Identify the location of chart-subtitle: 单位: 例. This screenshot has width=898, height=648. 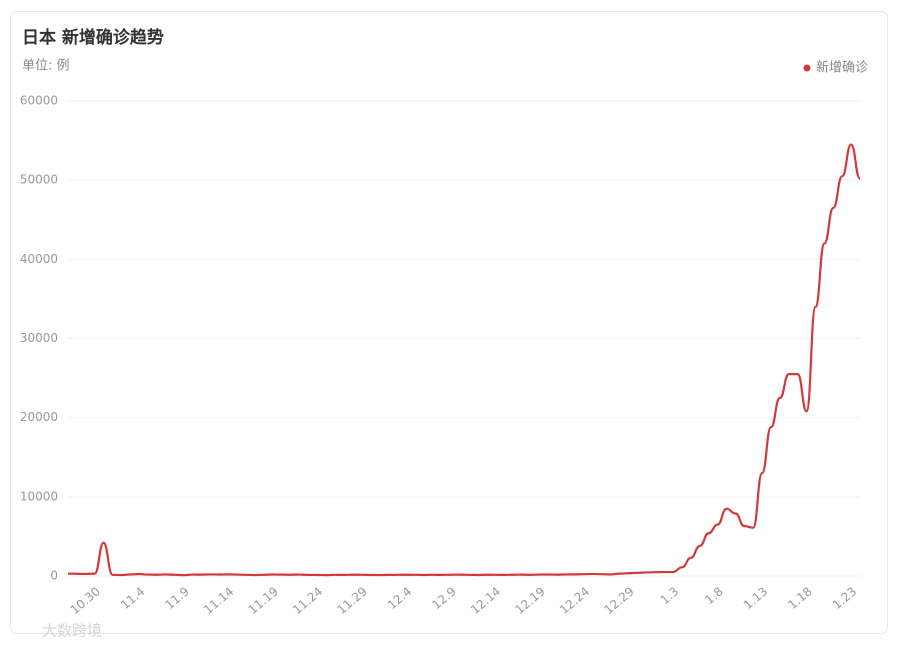
(46, 66).